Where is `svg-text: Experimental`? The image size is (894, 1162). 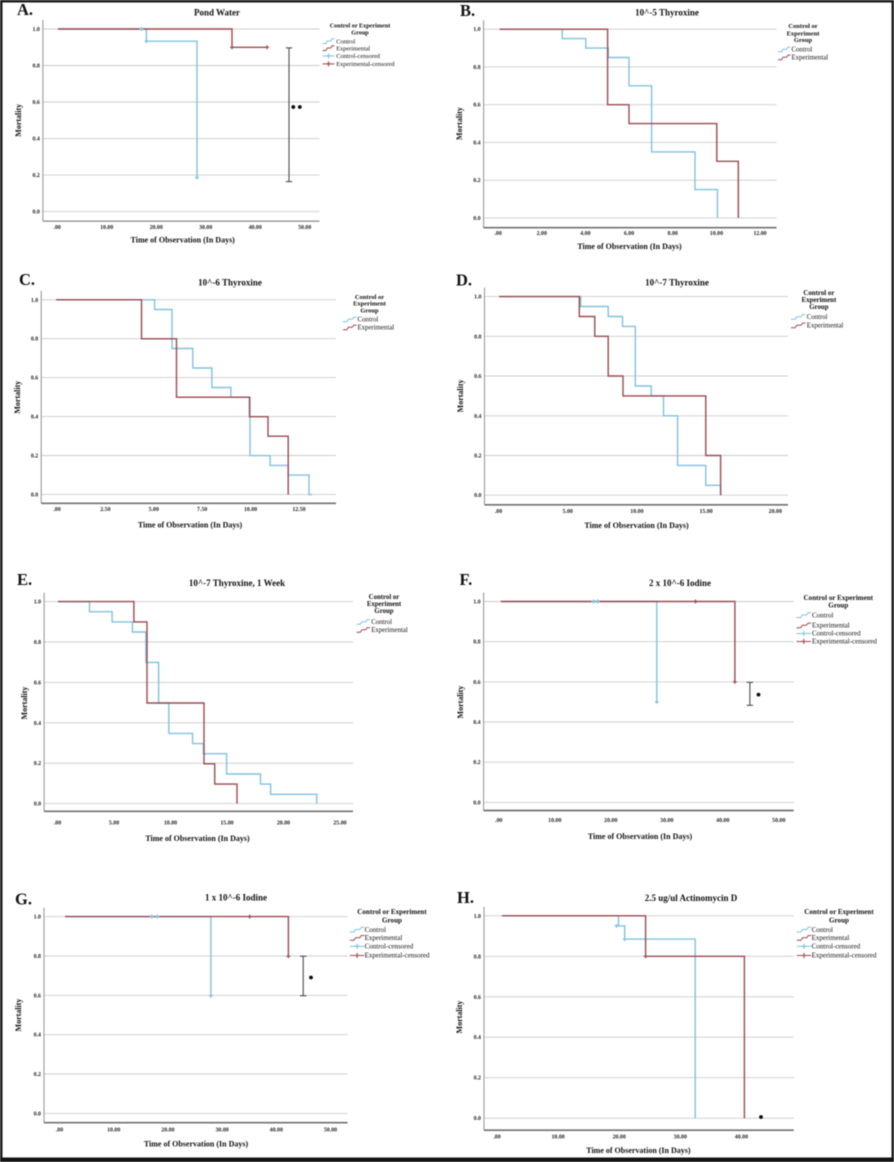 svg-text: Experimental is located at coordinates (353, 48).